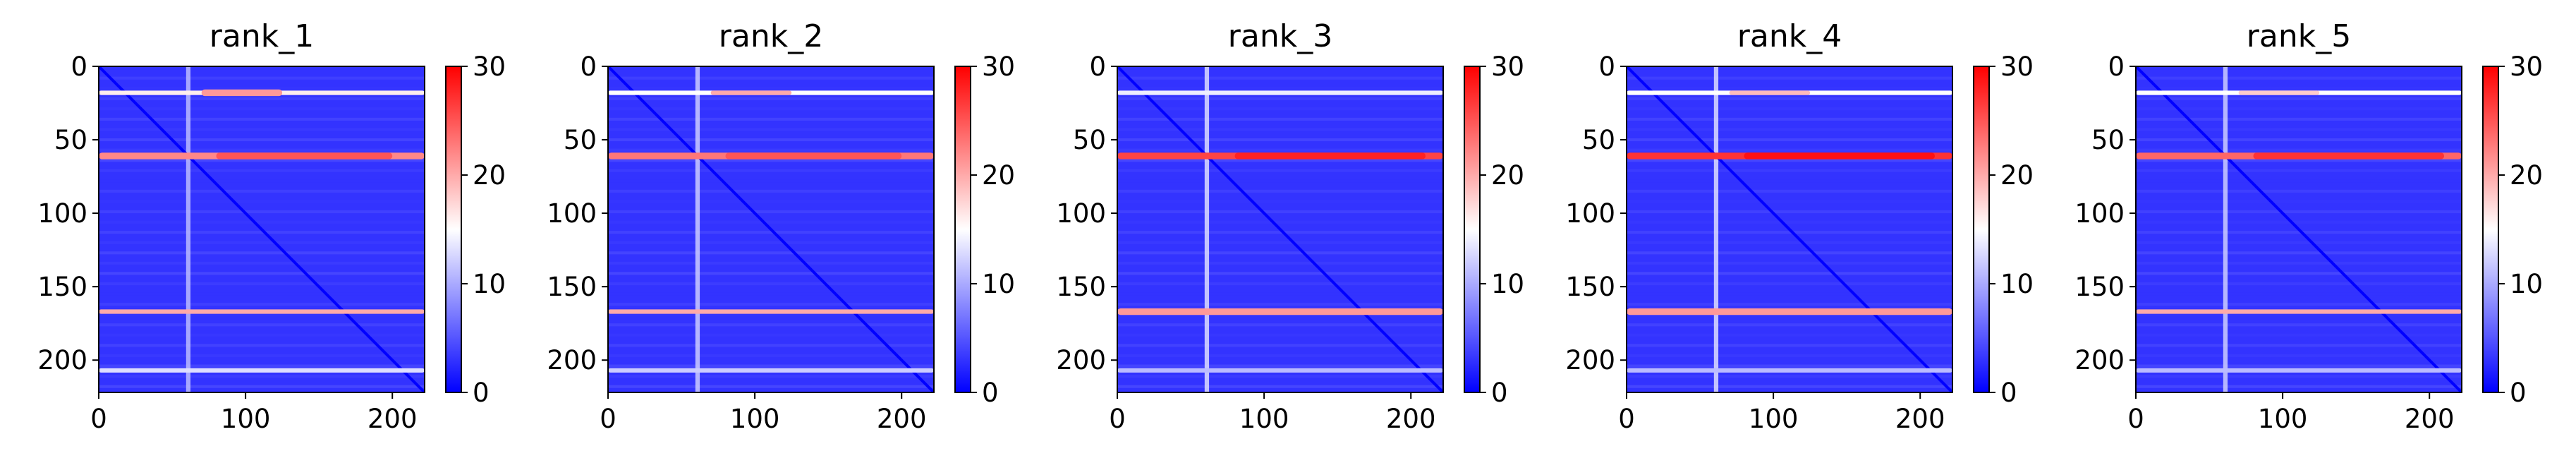 The width and height of the screenshot is (2576, 463). I want to click on heatmap-diagonal, so click(1280, 229).